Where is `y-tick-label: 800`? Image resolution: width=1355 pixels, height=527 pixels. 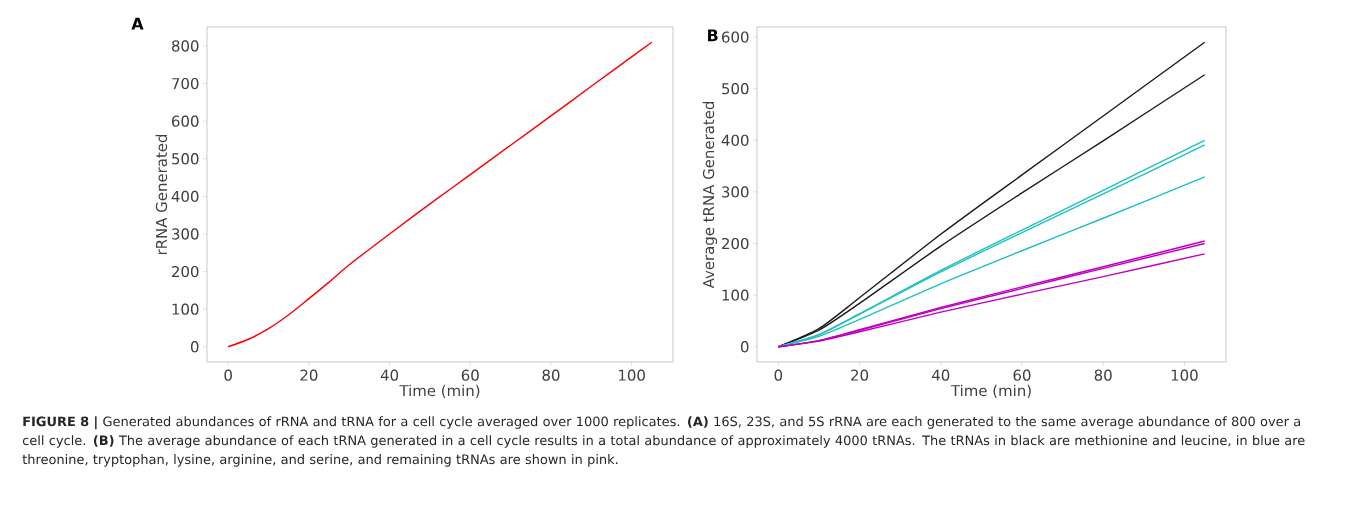 y-tick-label: 800 is located at coordinates (185, 46).